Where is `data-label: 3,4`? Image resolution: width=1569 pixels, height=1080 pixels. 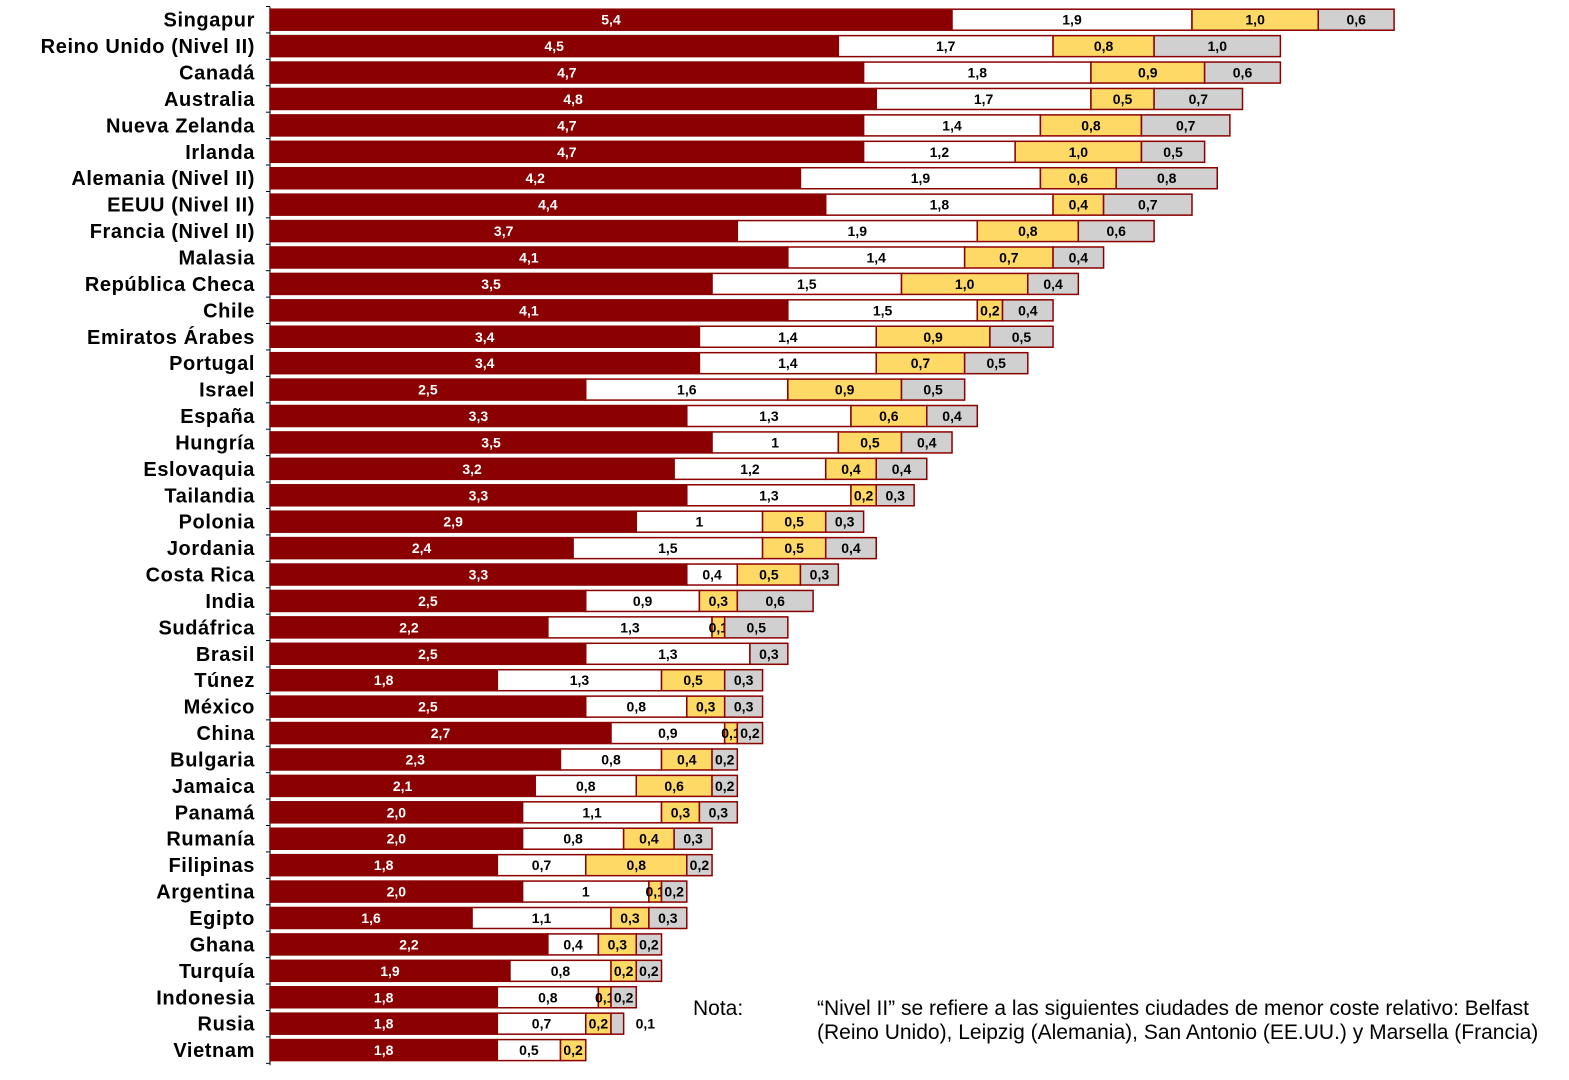 data-label: 3,4 is located at coordinates (485, 337).